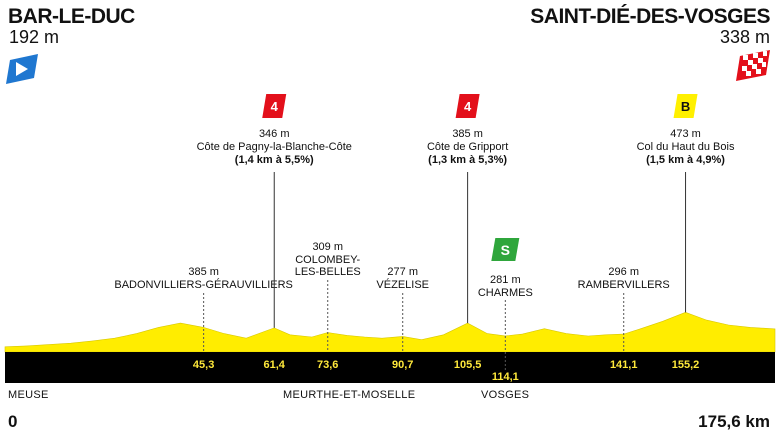 The width and height of the screenshot is (780, 442). Describe the element at coordinates (467, 160) in the screenshot. I see `climb-detail: (1,3 km à 5,3%)` at that location.